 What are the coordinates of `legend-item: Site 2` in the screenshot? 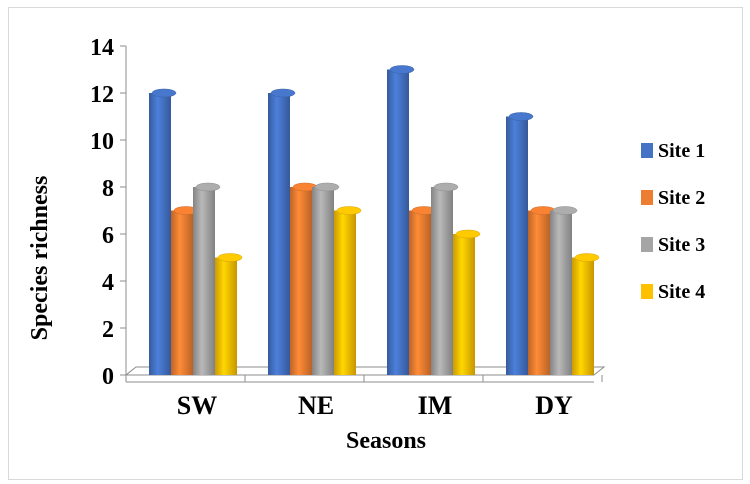 It's located at (673, 198).